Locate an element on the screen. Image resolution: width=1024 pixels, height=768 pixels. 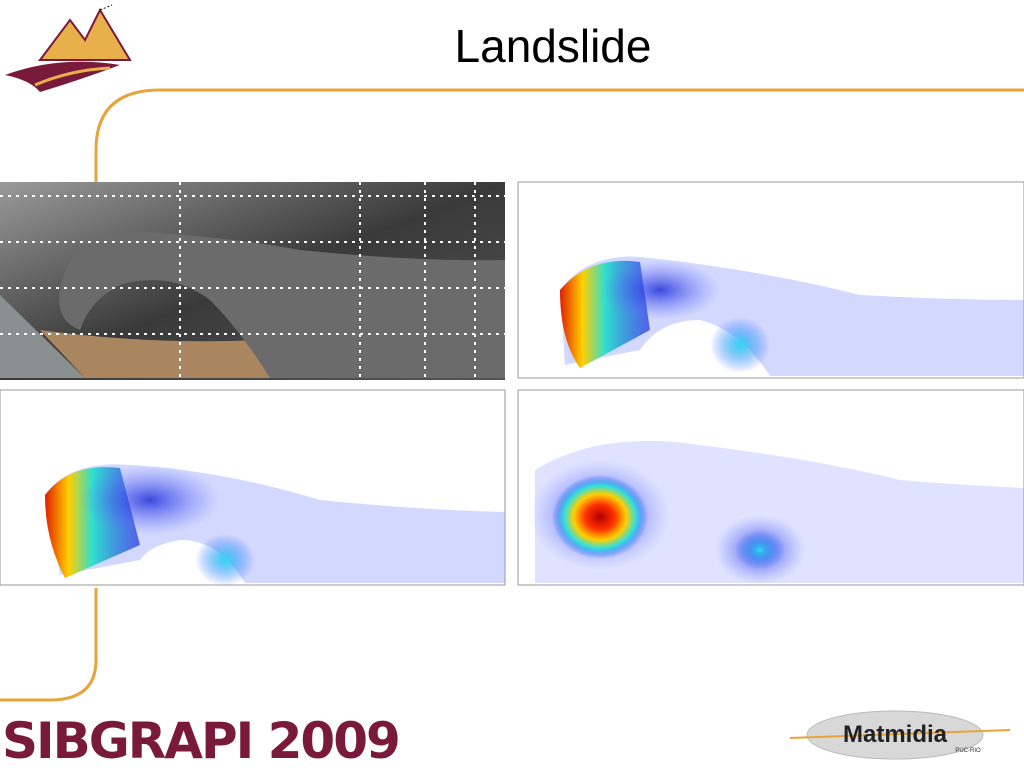
photo-panel is located at coordinates (253, 281).